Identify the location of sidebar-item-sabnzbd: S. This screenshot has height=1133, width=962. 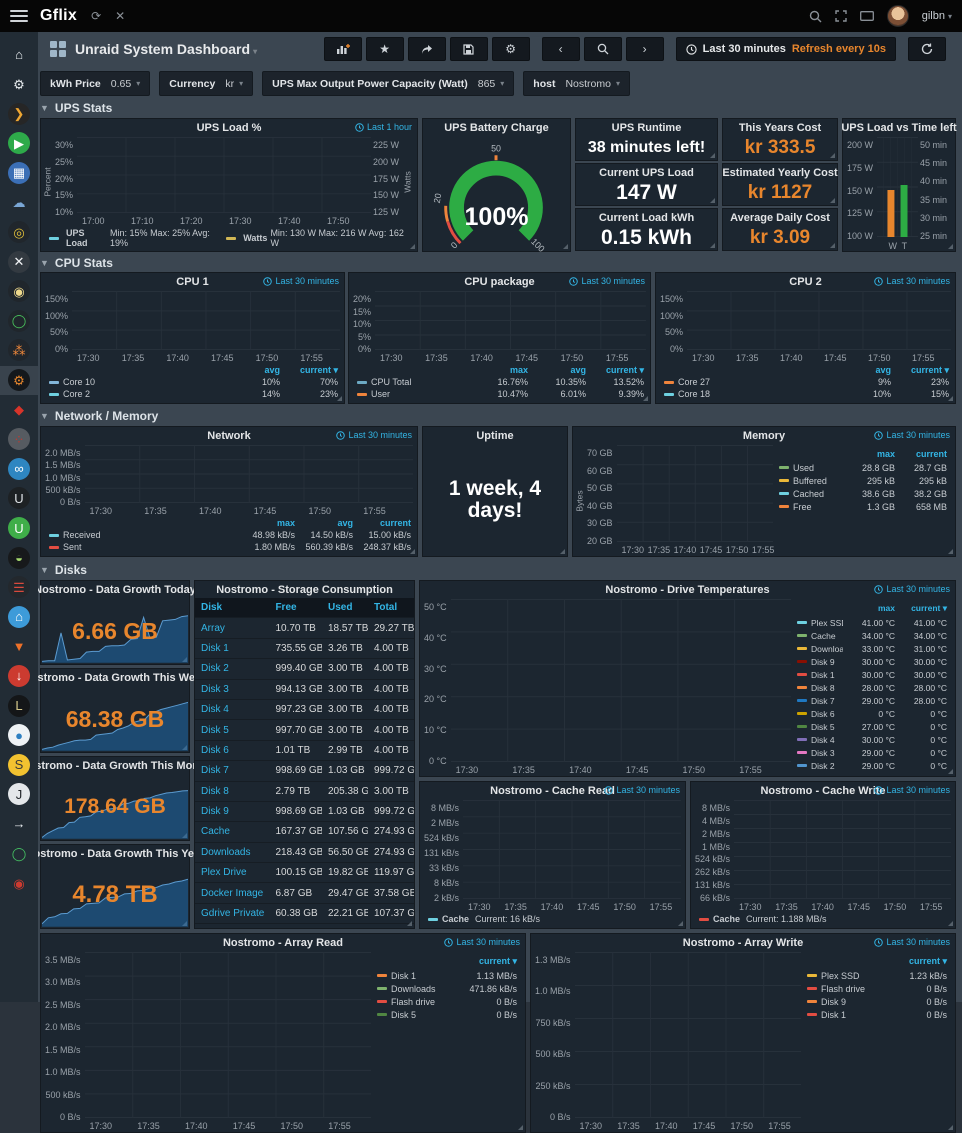
(19, 764).